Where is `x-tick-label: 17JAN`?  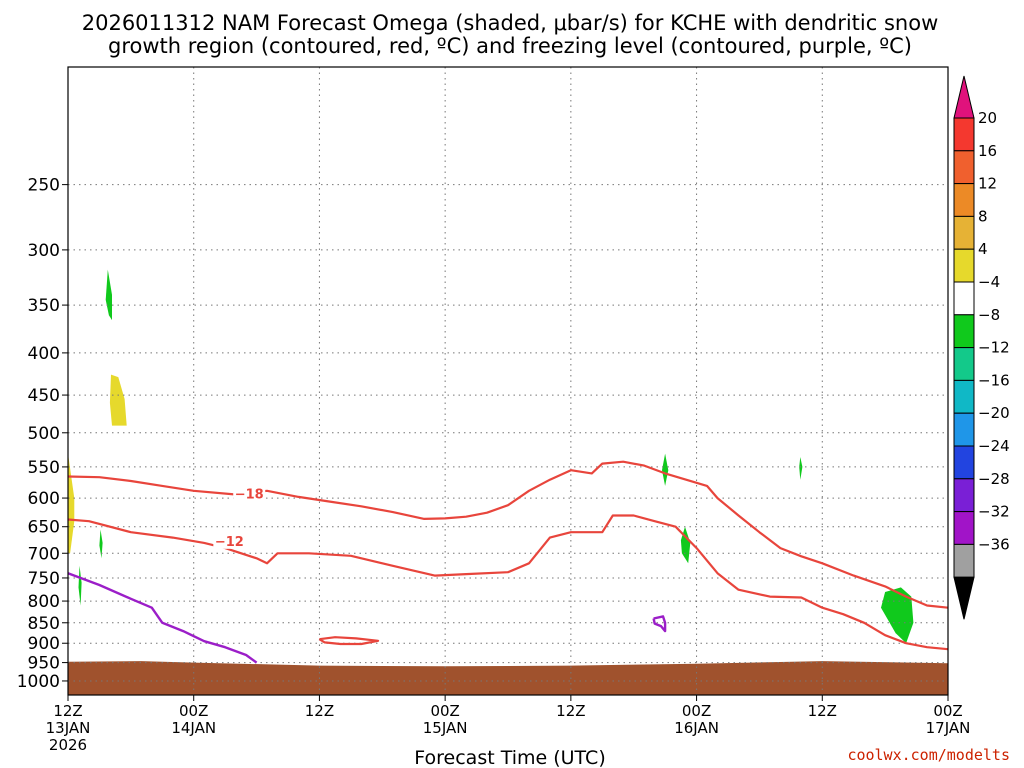 x-tick-label: 17JAN is located at coordinates (948, 728).